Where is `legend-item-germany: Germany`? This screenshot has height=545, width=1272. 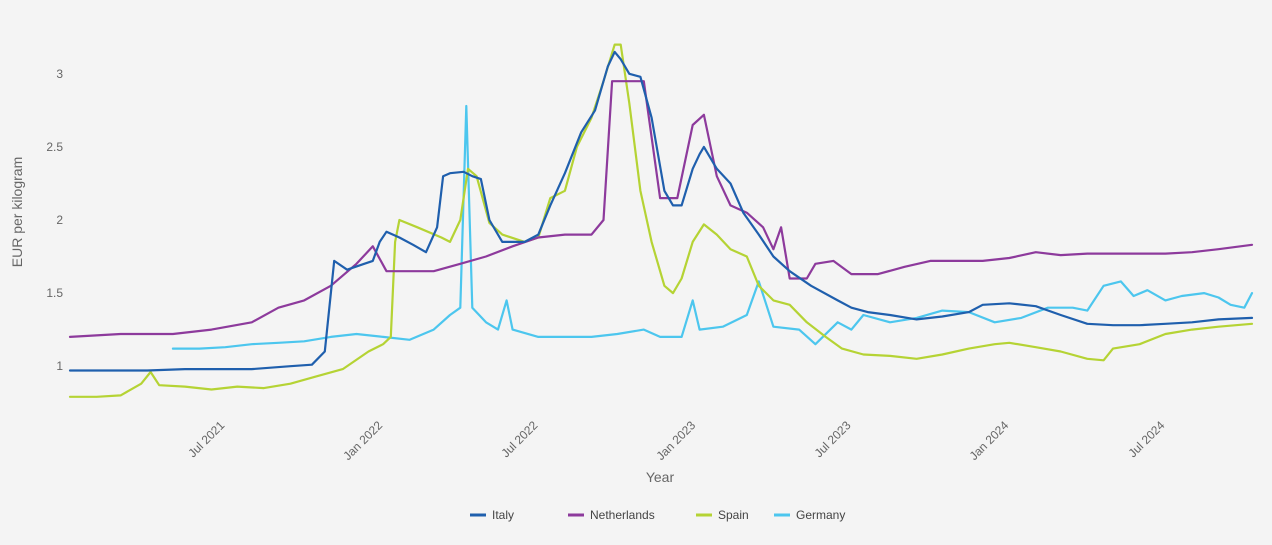 legend-item-germany: Germany is located at coordinates (809, 515).